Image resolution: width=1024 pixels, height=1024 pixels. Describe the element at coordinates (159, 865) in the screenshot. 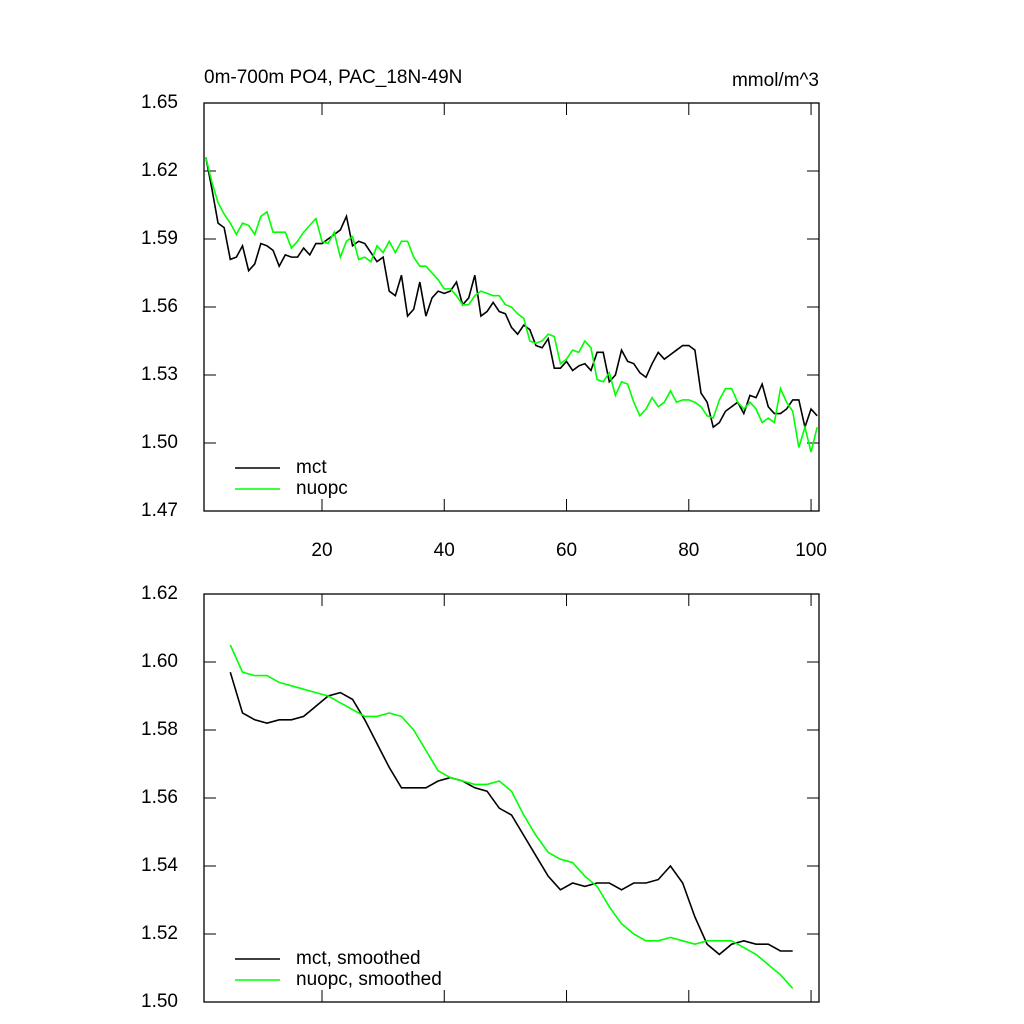

I see `y-tick-label: 1.54` at that location.